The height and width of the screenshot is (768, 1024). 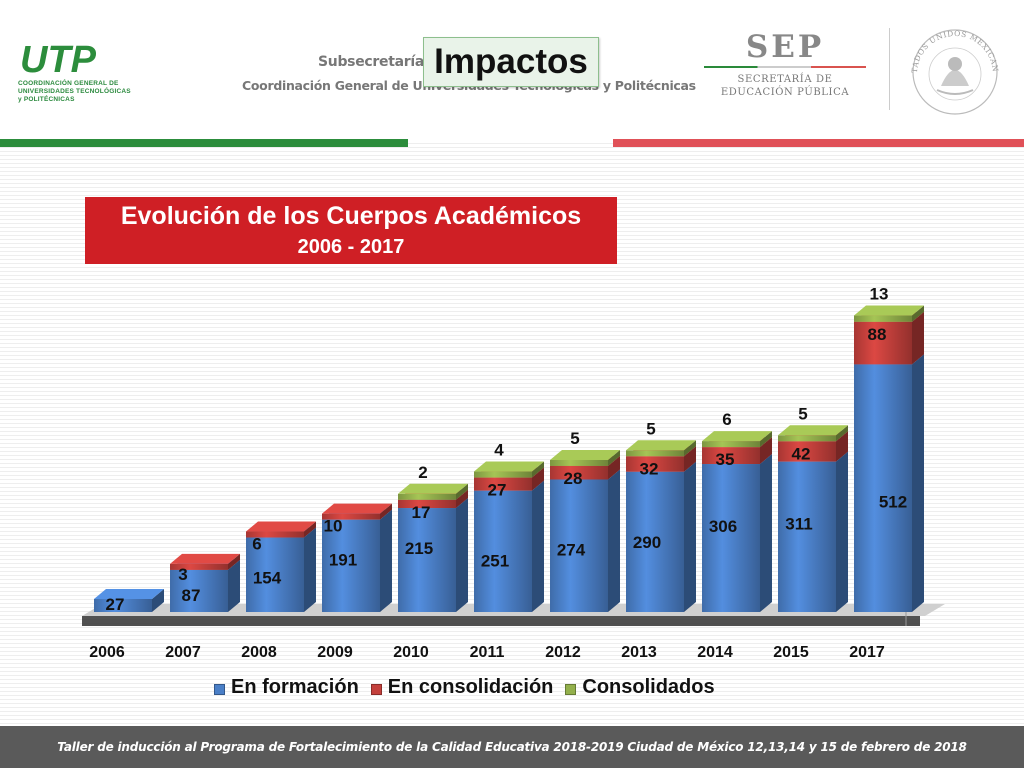 What do you see at coordinates (503, 551) in the screenshot?
I see `bar-2011-0-front` at bounding box center [503, 551].